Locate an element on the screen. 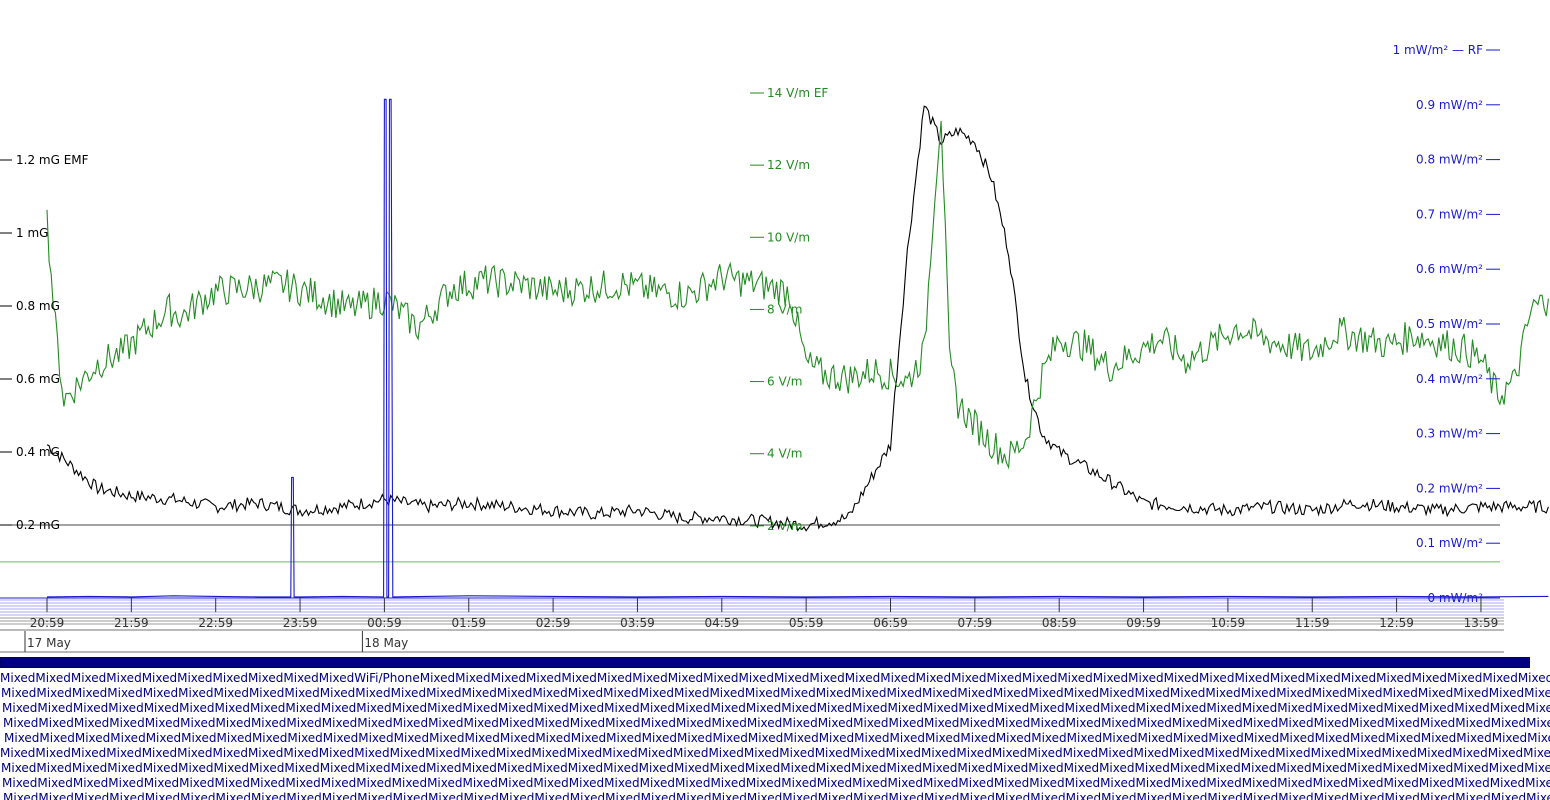 Image resolution: width=1550 pixels, height=800 pixels. time-tick-label: 20:59 is located at coordinates (47, 623).